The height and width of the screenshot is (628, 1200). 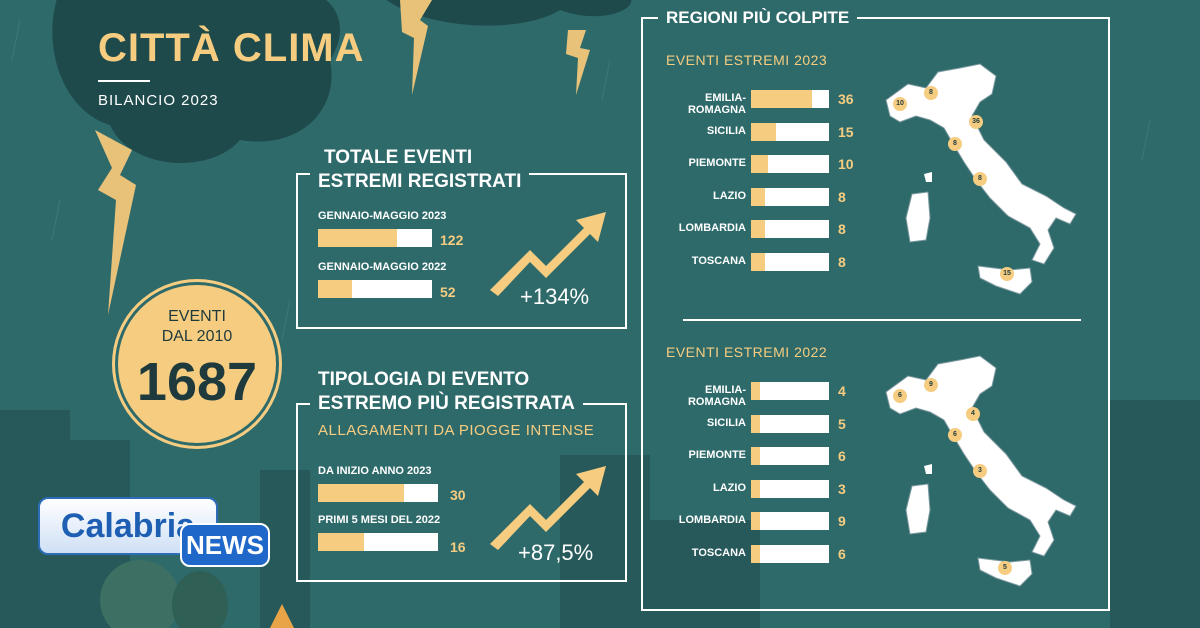 What do you see at coordinates (197, 336) in the screenshot?
I see `badge-label-line2: DAL 2010` at bounding box center [197, 336].